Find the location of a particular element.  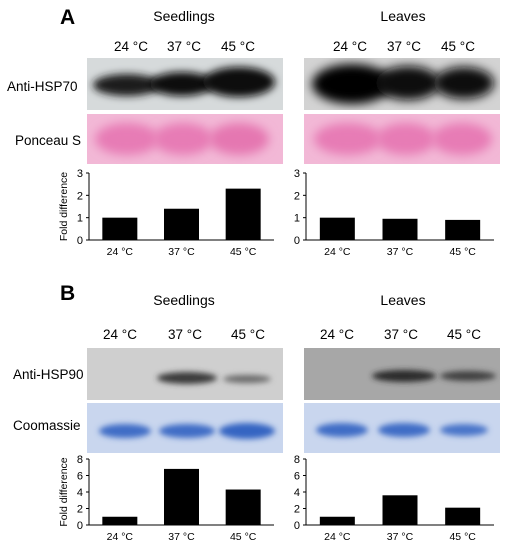

chart-a-seedlings-y-axis-label: Fold difference is located at coordinates (64, 206).